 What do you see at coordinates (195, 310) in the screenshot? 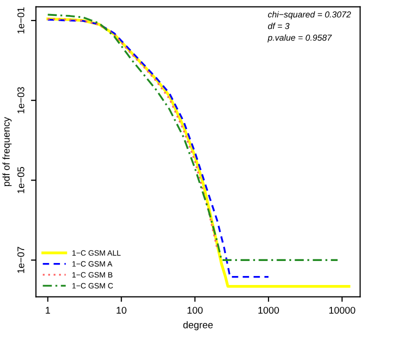
I see `x-tick-label: 100` at bounding box center [195, 310].